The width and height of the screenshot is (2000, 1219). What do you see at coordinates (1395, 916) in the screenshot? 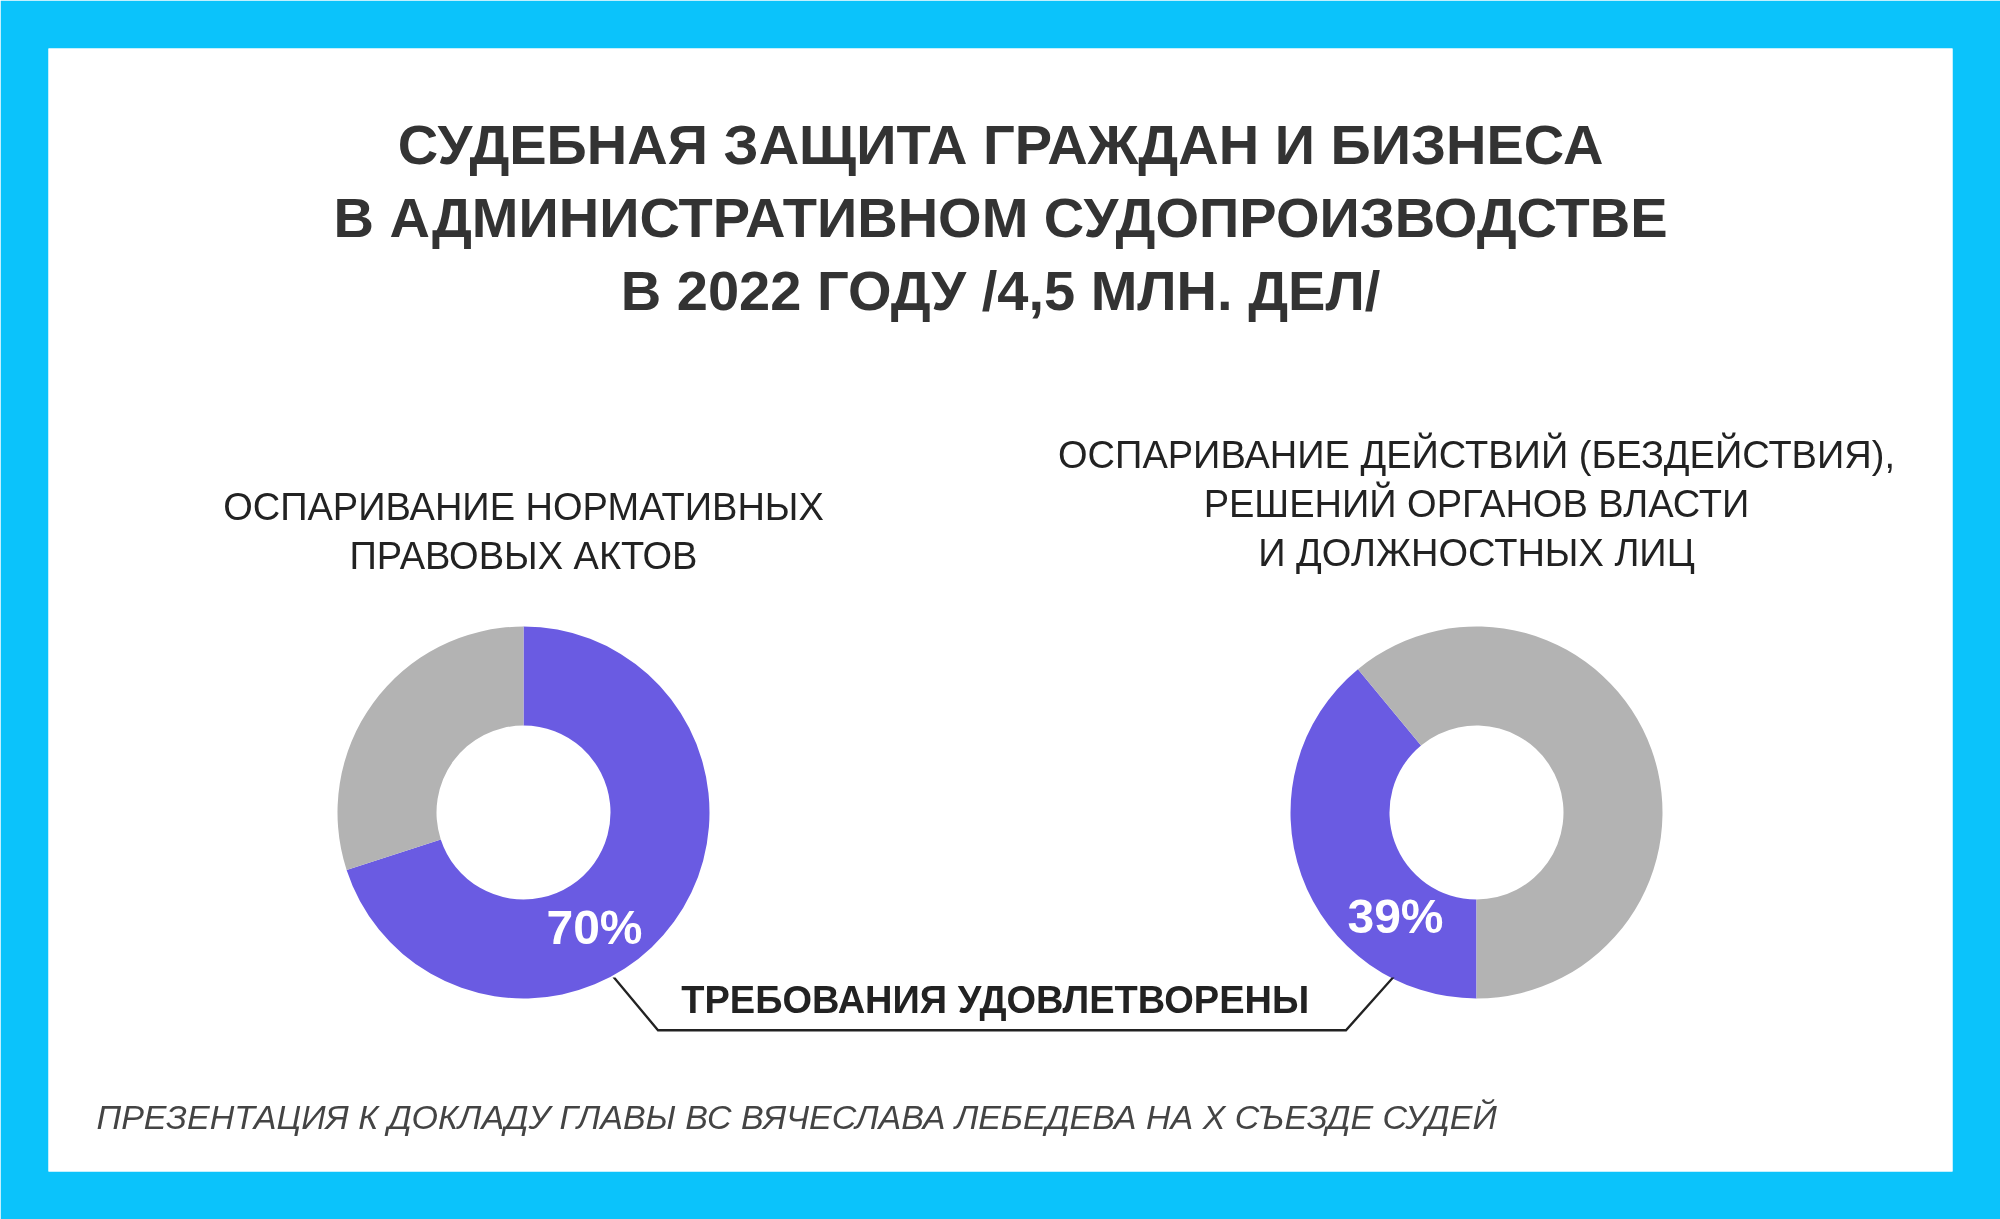
I see `data-label: 39%` at bounding box center [1395, 916].